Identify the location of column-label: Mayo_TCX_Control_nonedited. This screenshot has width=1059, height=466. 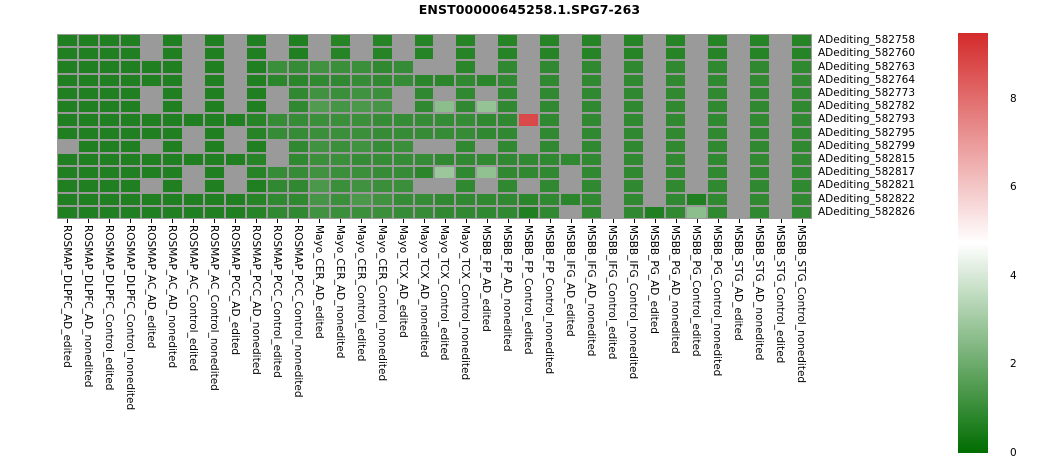
(465, 303).